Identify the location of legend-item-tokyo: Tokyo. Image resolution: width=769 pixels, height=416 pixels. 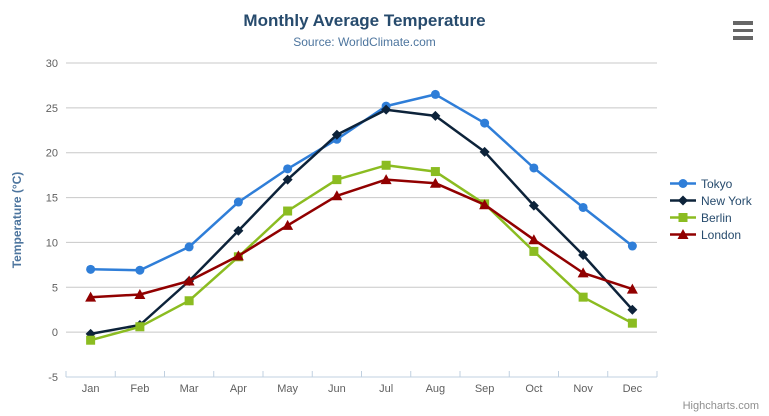
(711, 183).